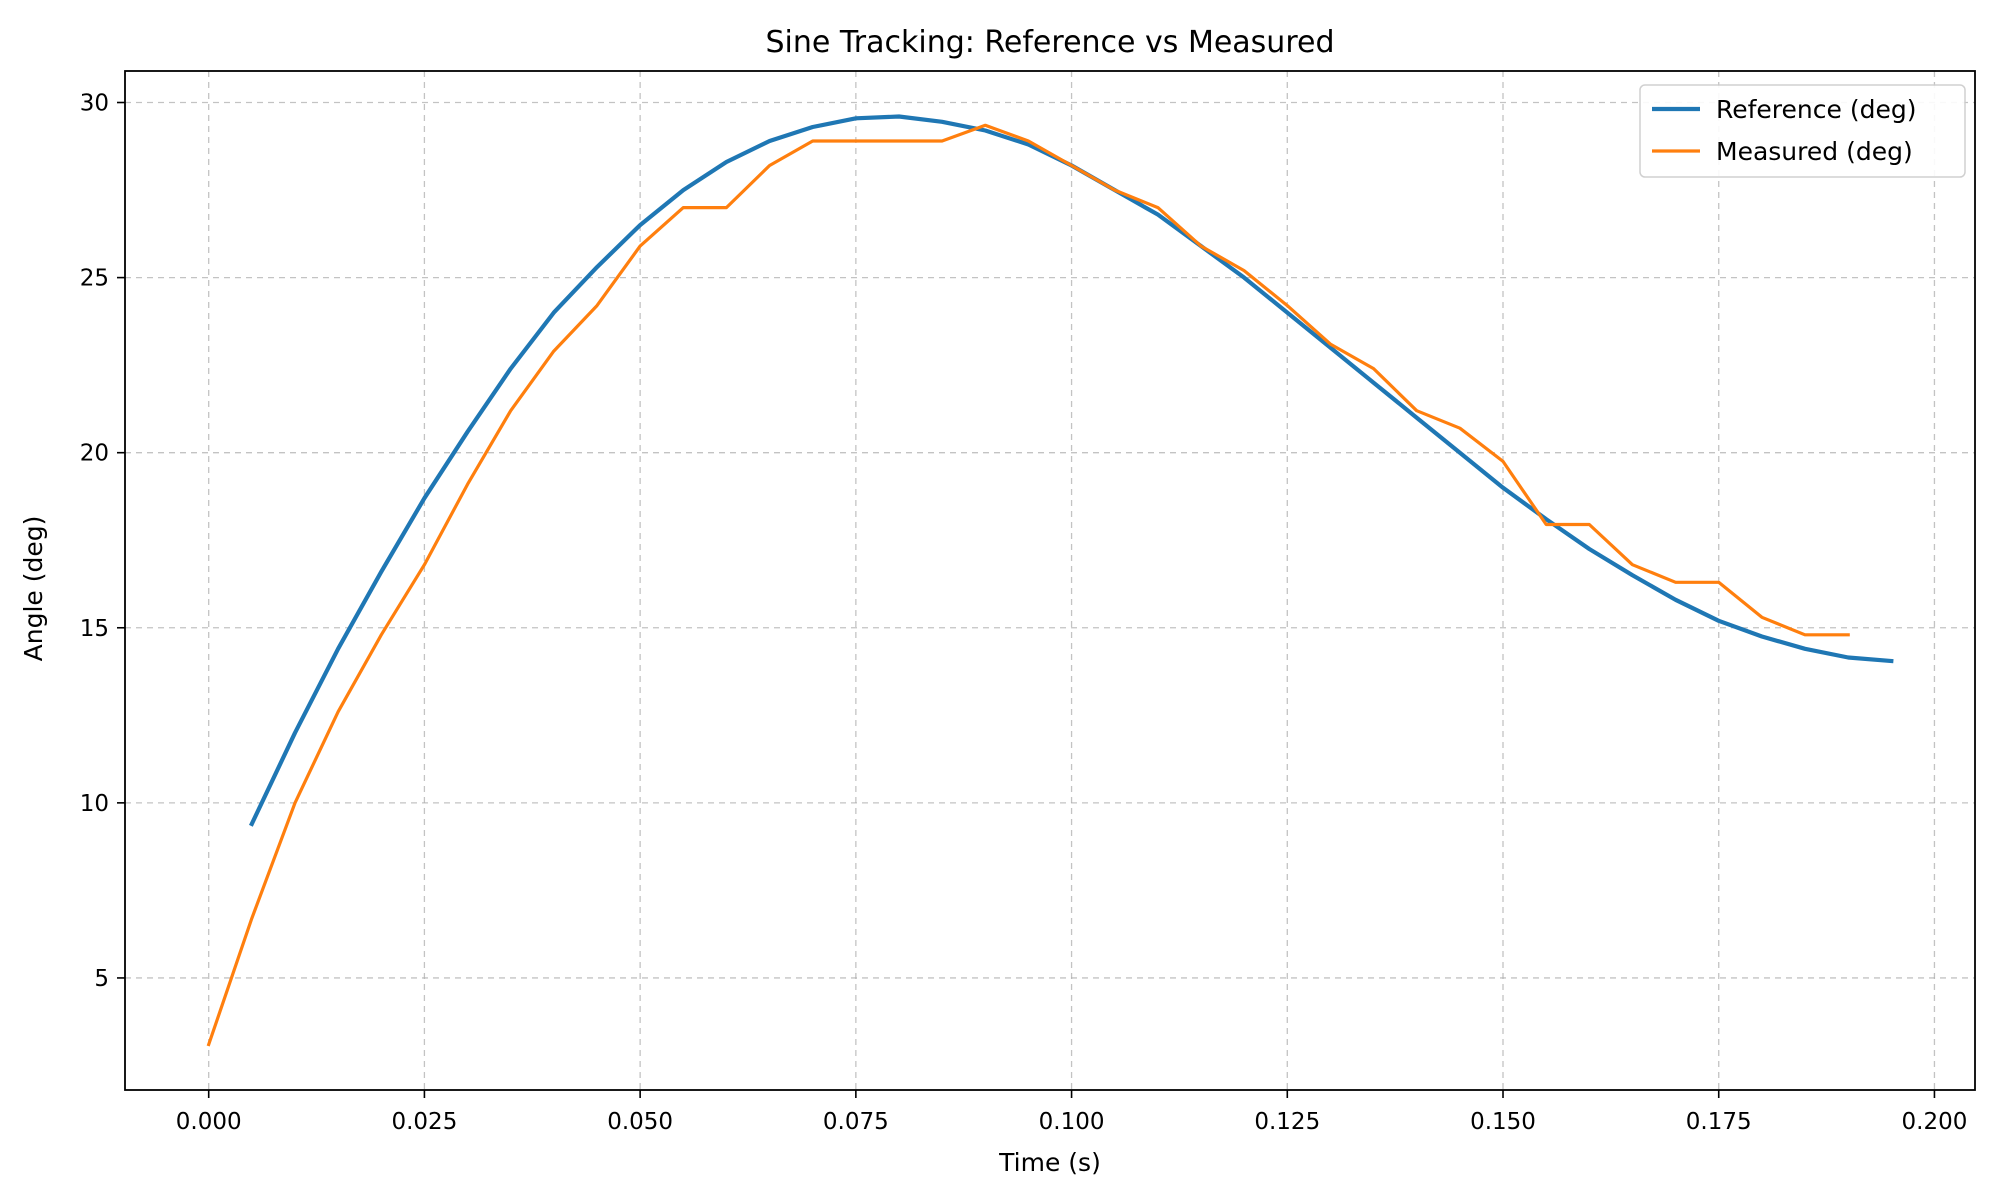 The height and width of the screenshot is (1200, 2000). Describe the element at coordinates (424, 1122) in the screenshot. I see `x-tick-label: 0.025` at that location.